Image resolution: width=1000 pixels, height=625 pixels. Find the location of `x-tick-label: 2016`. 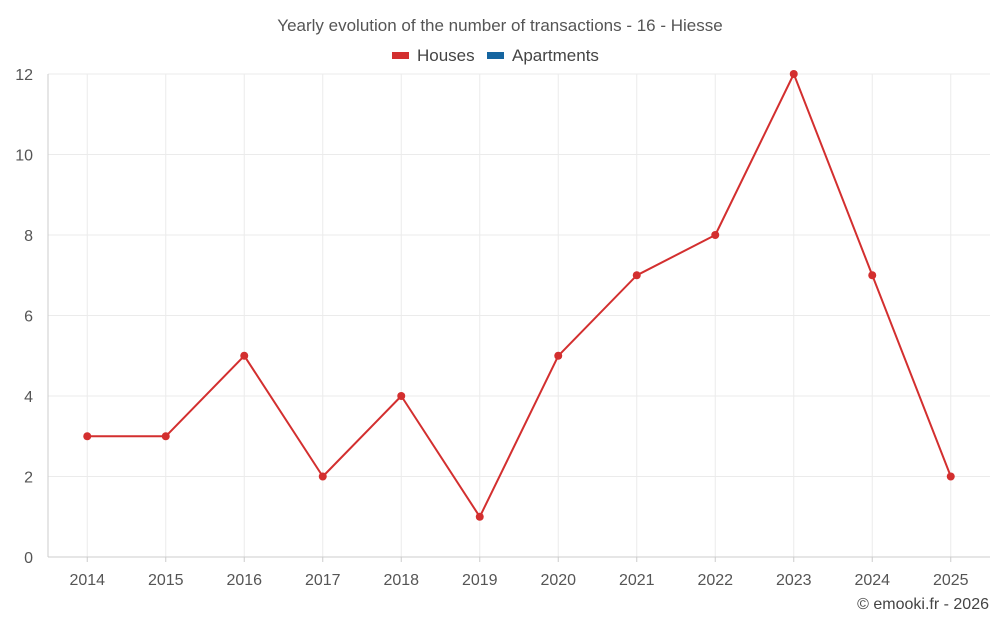

x-tick-label: 2016 is located at coordinates (244, 580).